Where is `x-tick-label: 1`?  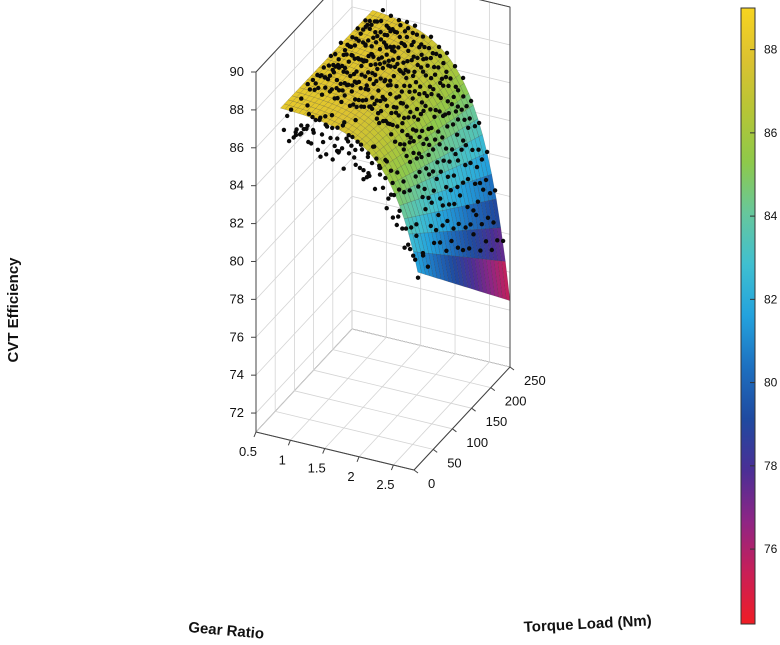
x-tick-label: 1 is located at coordinates (282, 459).